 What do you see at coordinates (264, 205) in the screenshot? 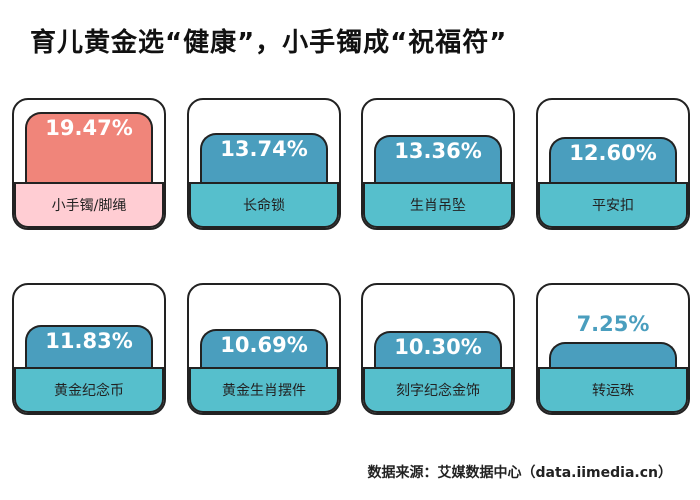
I see `category-label: 长命锁` at bounding box center [264, 205].